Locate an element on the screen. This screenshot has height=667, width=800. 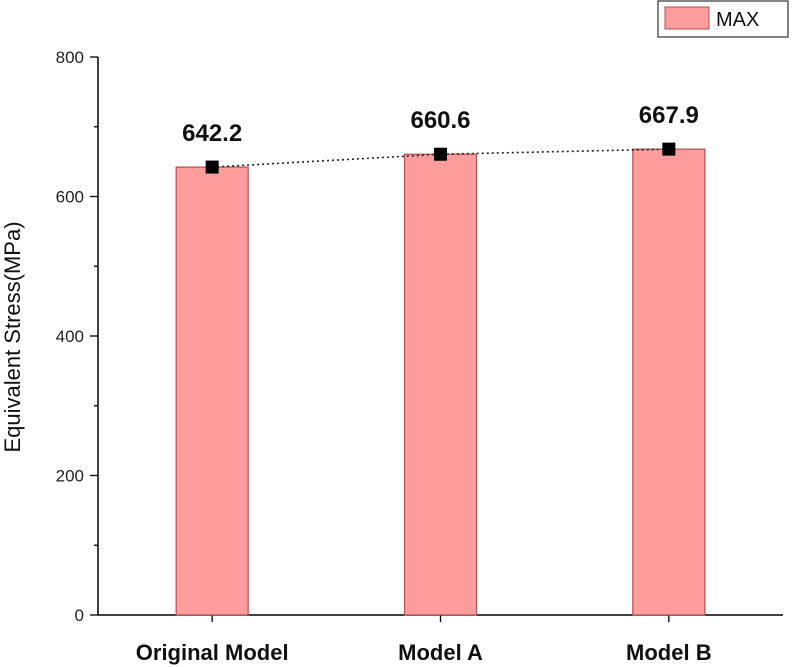
x-axis-labels: Original Model Model A Model B is located at coordinates (424, 652).